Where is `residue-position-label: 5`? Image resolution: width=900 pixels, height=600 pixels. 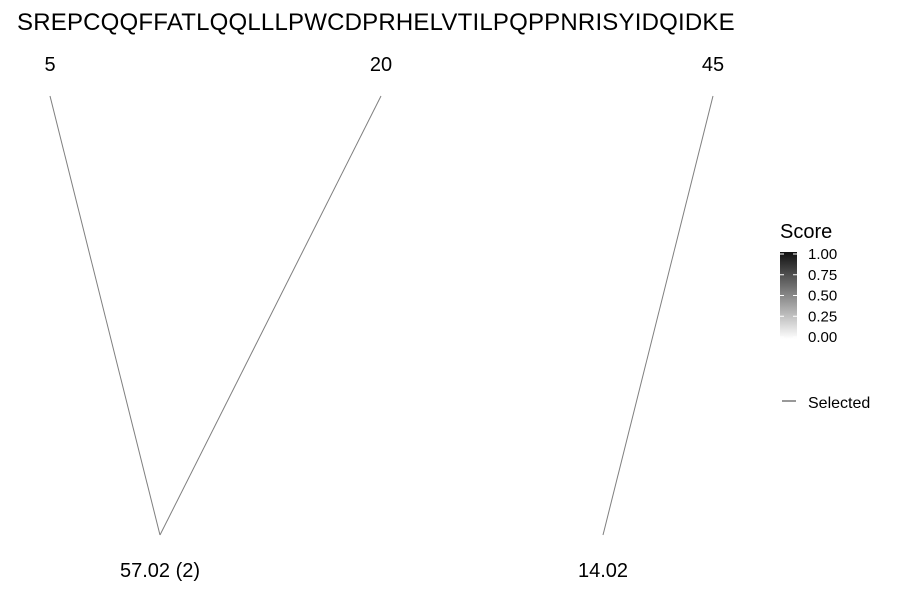 residue-position-label: 5 is located at coordinates (49, 65).